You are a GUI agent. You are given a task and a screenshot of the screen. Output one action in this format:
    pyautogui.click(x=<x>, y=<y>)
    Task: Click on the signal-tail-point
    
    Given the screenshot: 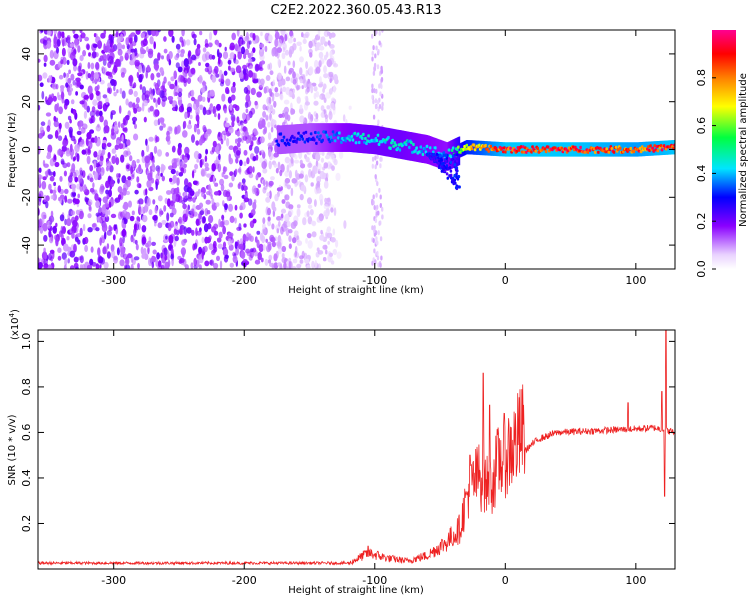 What is the action you would take?
    pyautogui.click(x=427, y=154)
    